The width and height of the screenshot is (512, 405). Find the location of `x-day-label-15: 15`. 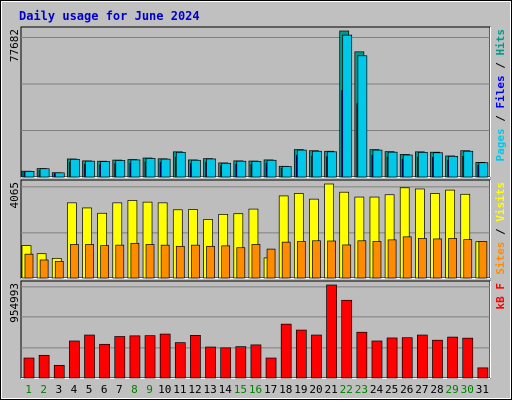

x-day-label-15: 15 is located at coordinates (240, 389).